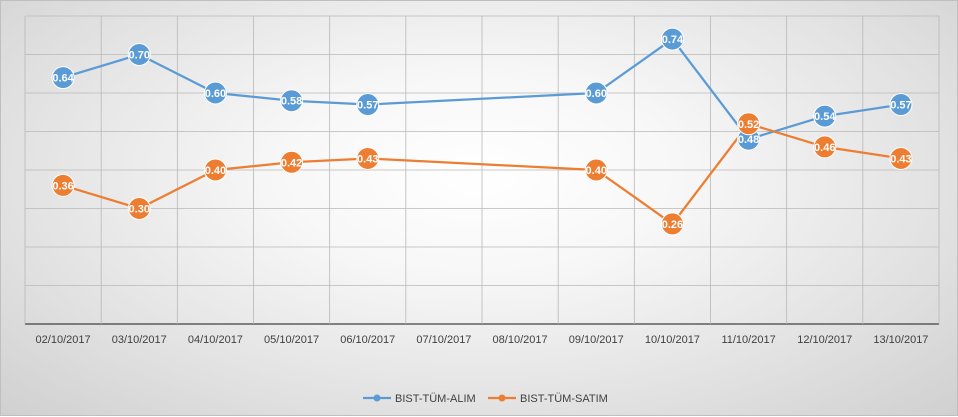  Describe the element at coordinates (748, 140) in the screenshot. I see `data-label: 0.48` at that location.